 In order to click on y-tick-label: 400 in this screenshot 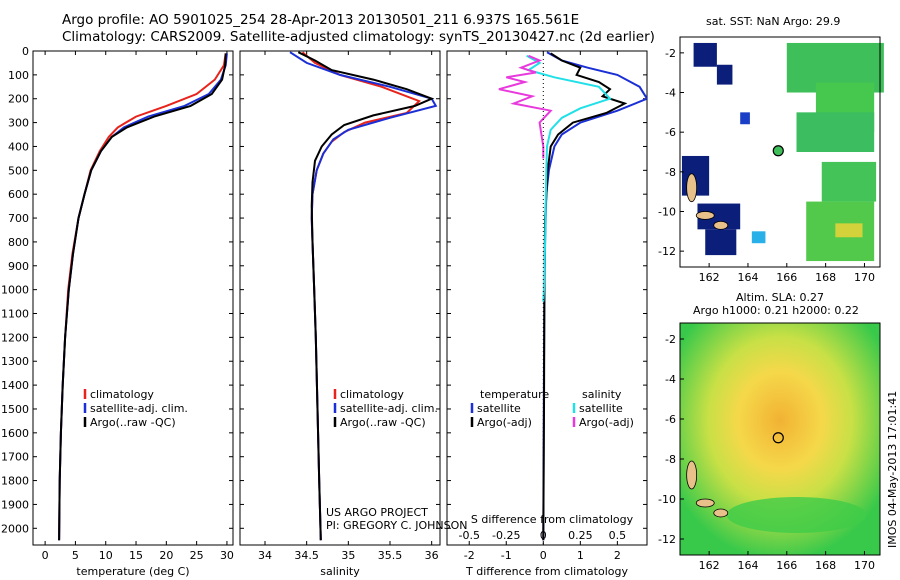, I will do `click(18, 146)`.